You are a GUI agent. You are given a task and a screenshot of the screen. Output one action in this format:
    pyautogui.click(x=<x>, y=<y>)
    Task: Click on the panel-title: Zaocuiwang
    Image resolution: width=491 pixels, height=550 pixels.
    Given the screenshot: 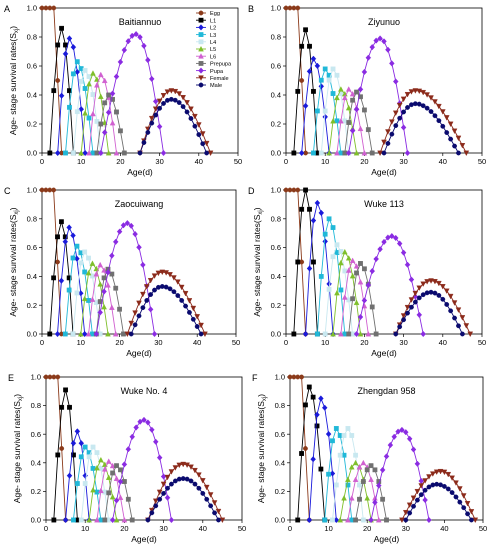 What is the action you would take?
    pyautogui.click(x=139, y=204)
    